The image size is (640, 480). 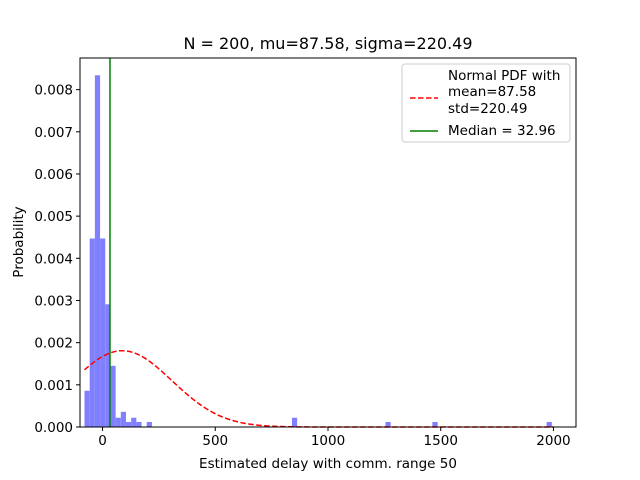 I want to click on y-tick-label: 0.003, so click(x=53, y=301).